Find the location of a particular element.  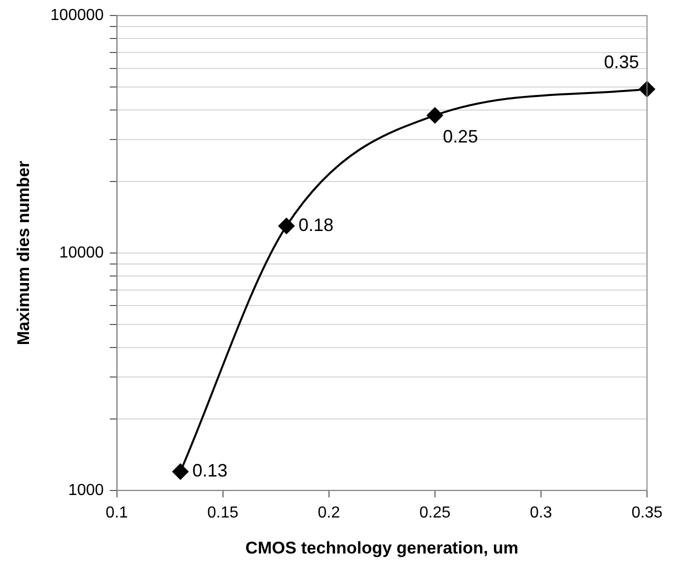

annotation: 0.35 is located at coordinates (621, 62).